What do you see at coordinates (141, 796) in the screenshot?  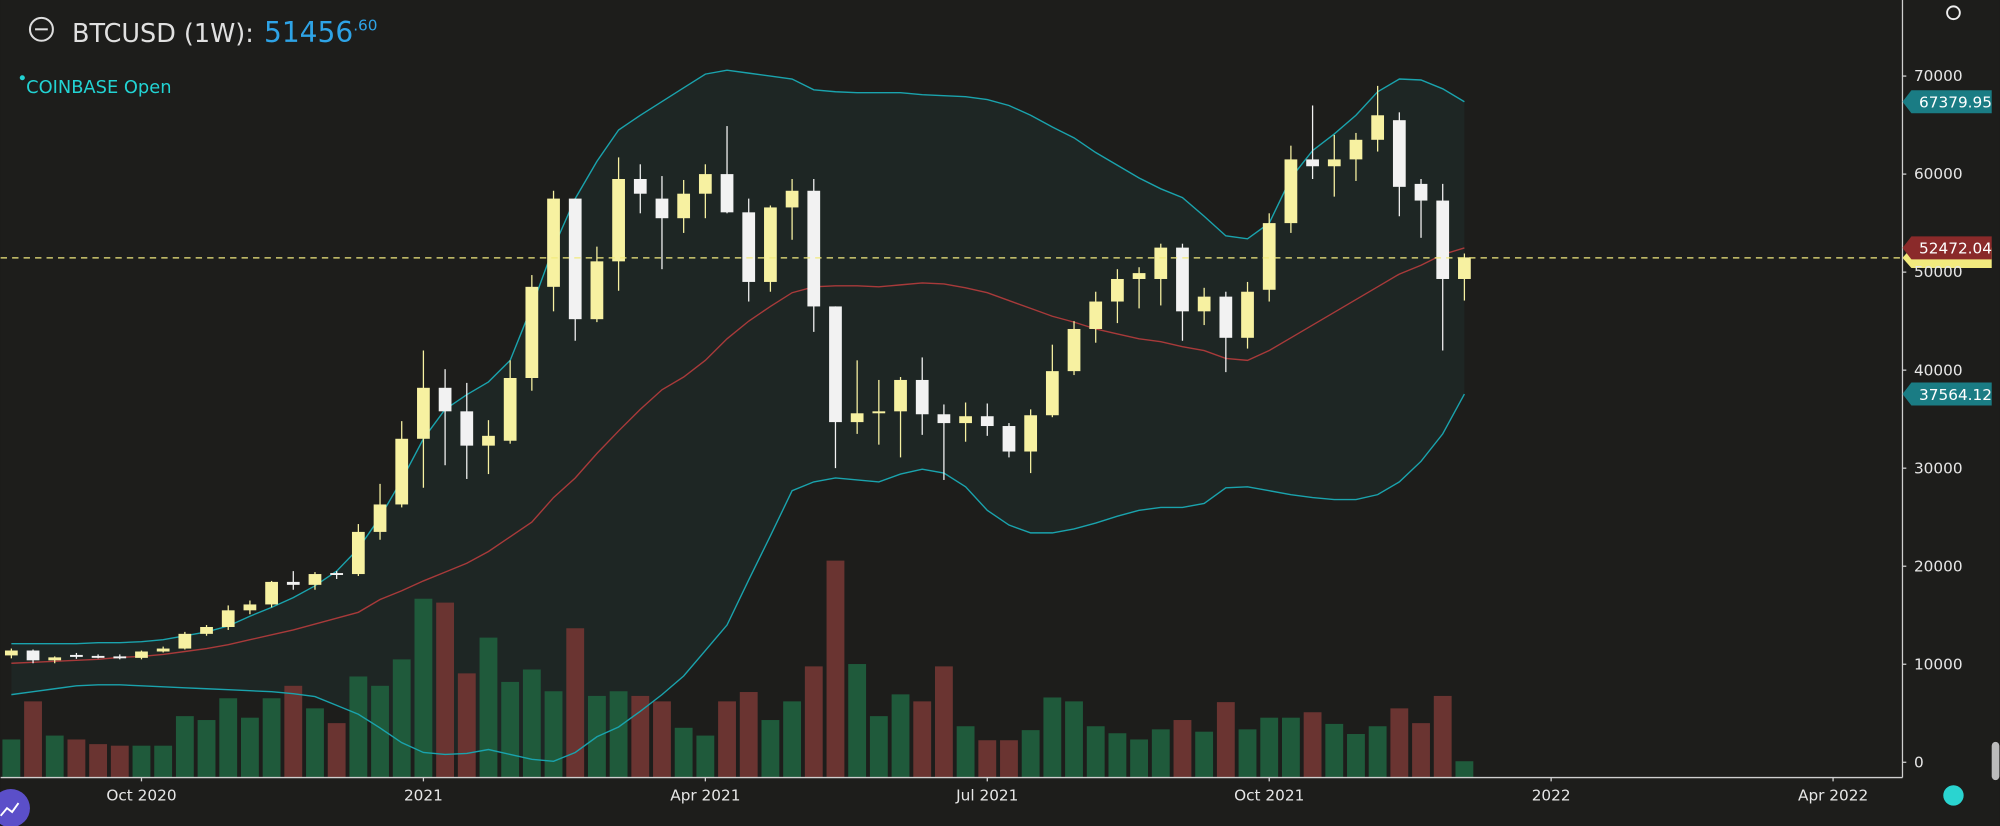 I see `x-tick-label: Oct 2020` at bounding box center [141, 796].